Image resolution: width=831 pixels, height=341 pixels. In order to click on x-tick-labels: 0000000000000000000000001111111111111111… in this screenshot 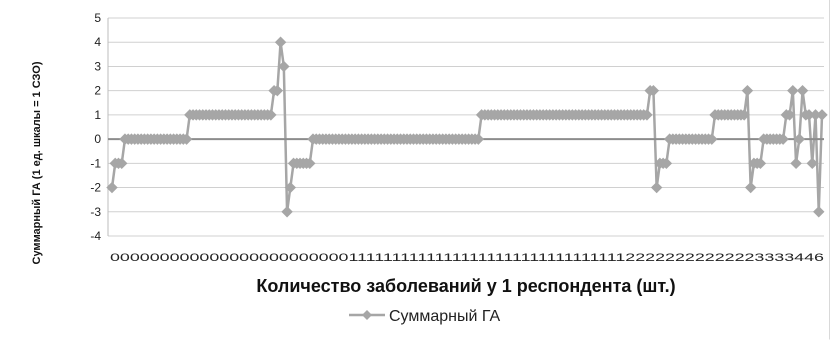, I will do `click(467, 258)`.